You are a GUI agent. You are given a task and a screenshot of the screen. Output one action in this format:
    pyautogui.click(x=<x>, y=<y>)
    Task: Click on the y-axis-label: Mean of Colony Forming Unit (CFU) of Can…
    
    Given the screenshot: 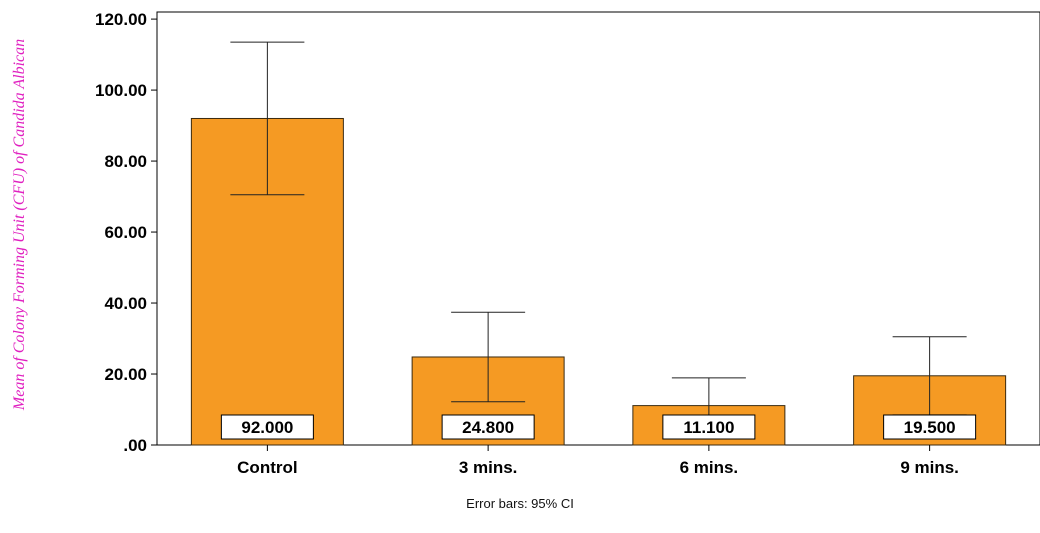 What is the action you would take?
    pyautogui.click(x=19, y=225)
    